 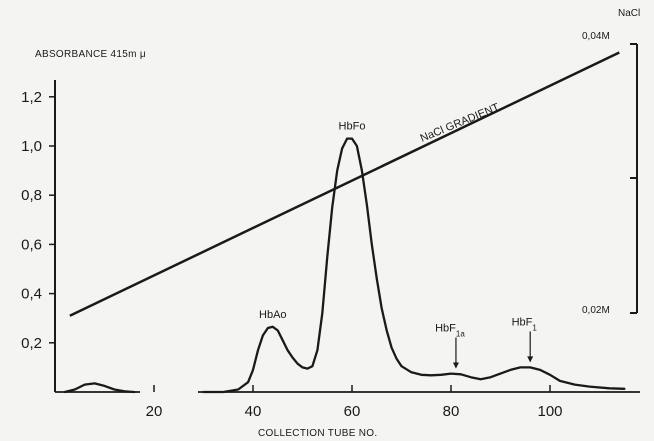 I want to click on x-tick-label: 80, so click(x=451, y=411).